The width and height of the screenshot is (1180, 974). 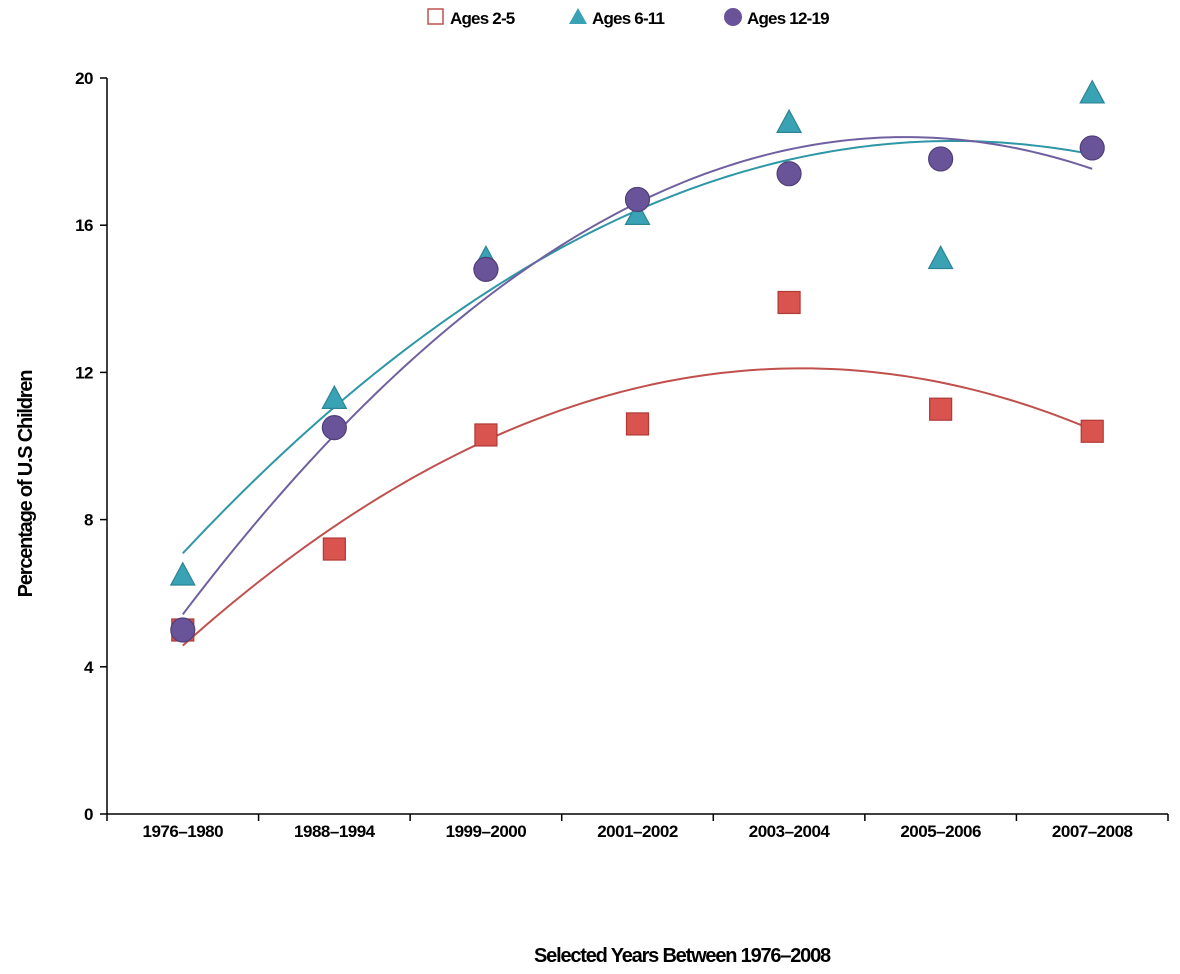 What do you see at coordinates (435, 16) in the screenshot?
I see `legend-marker-square` at bounding box center [435, 16].